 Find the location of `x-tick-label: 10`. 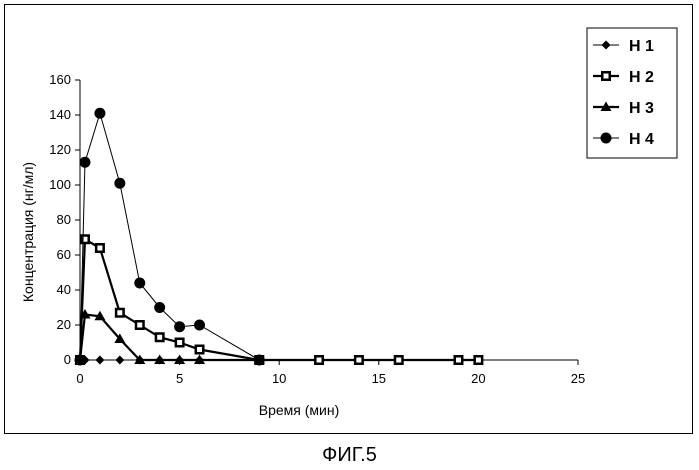

x-tick-label: 10 is located at coordinates (279, 378).